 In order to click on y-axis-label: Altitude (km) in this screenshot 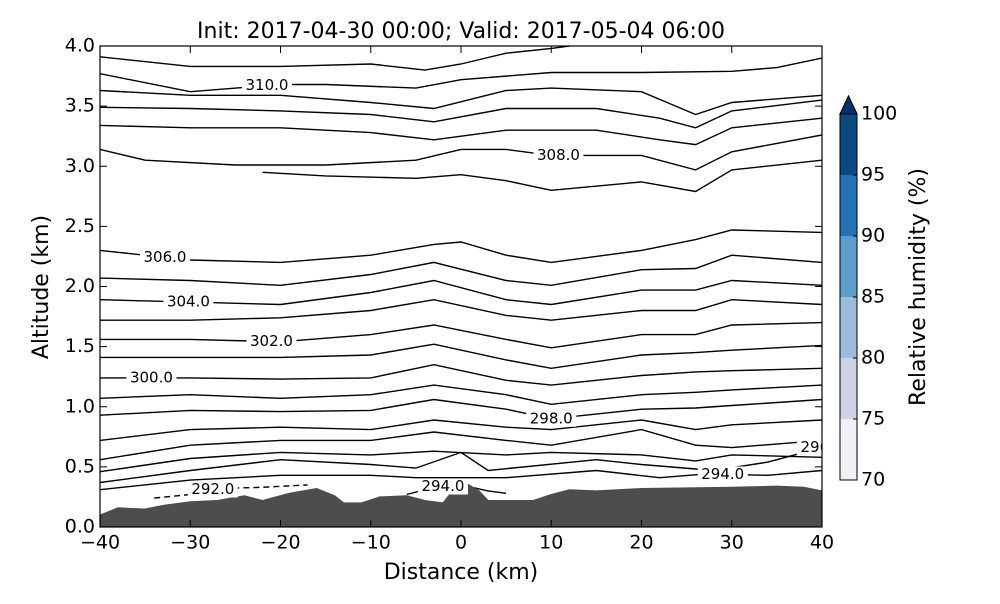, I will do `click(41, 287)`.